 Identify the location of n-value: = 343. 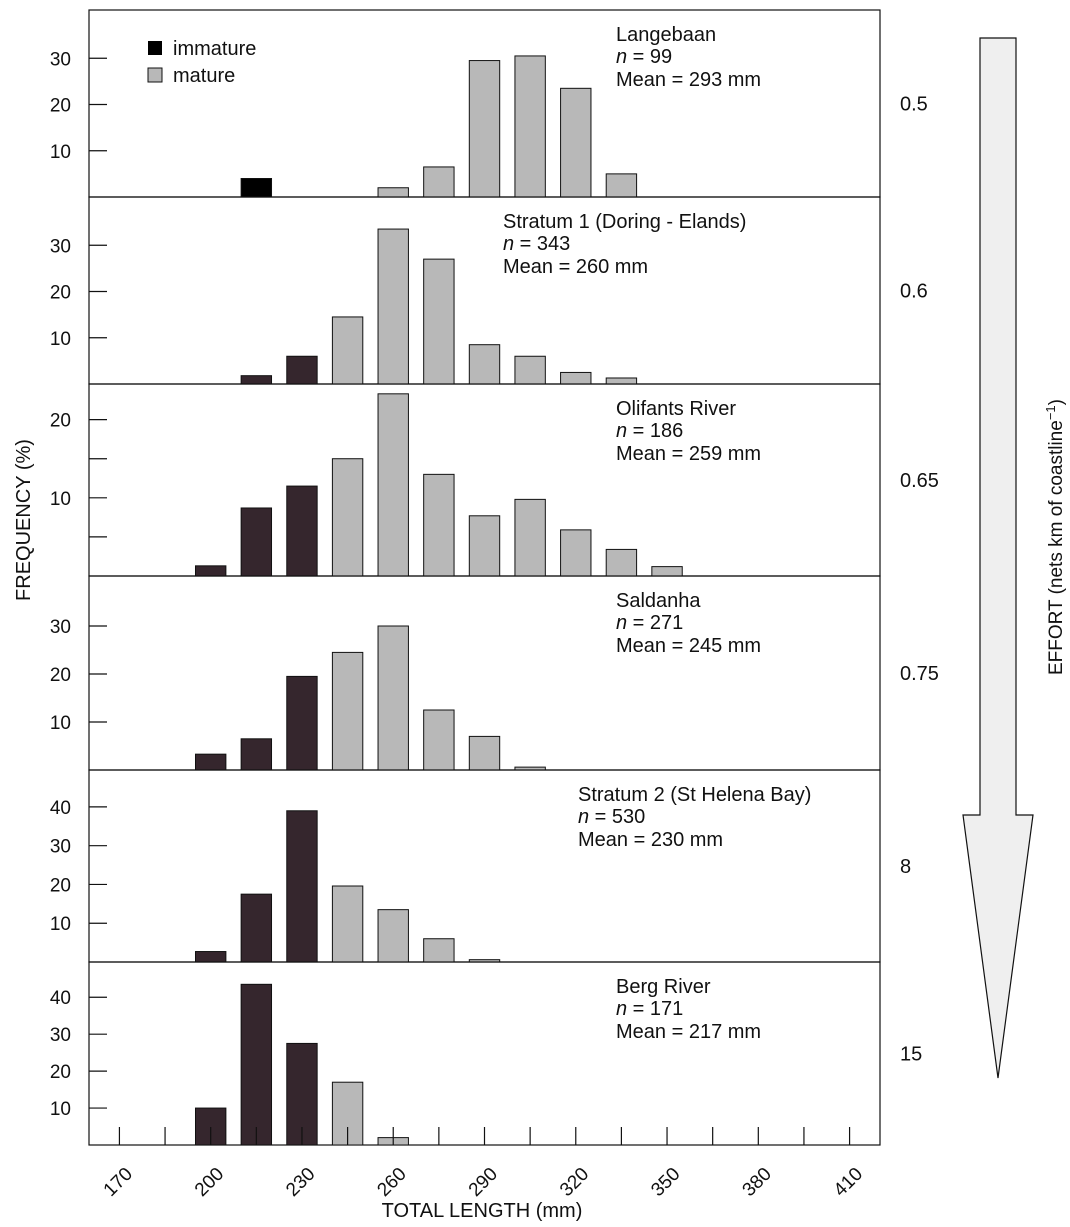
(542, 244).